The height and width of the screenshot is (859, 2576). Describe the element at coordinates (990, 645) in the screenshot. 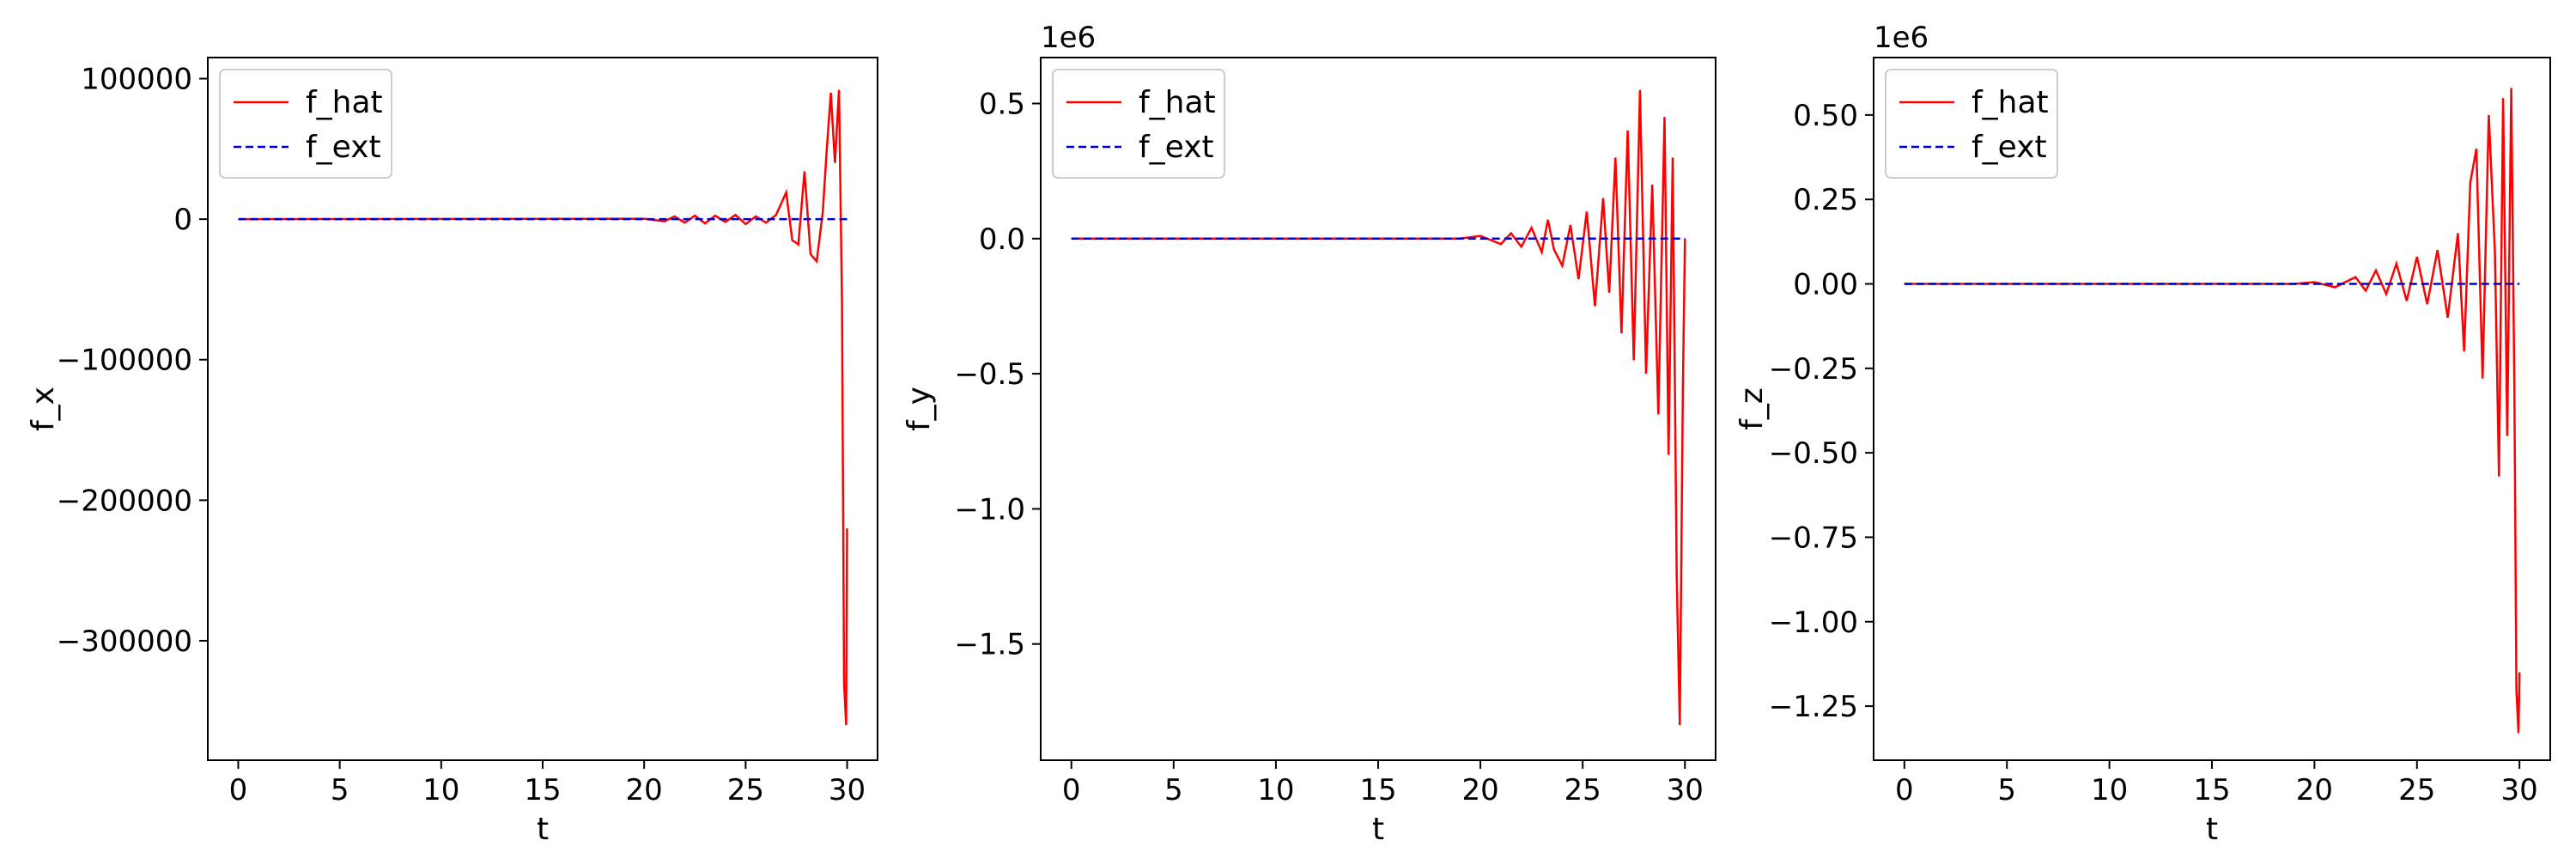

I see `y-tick-label: −1.5` at that location.